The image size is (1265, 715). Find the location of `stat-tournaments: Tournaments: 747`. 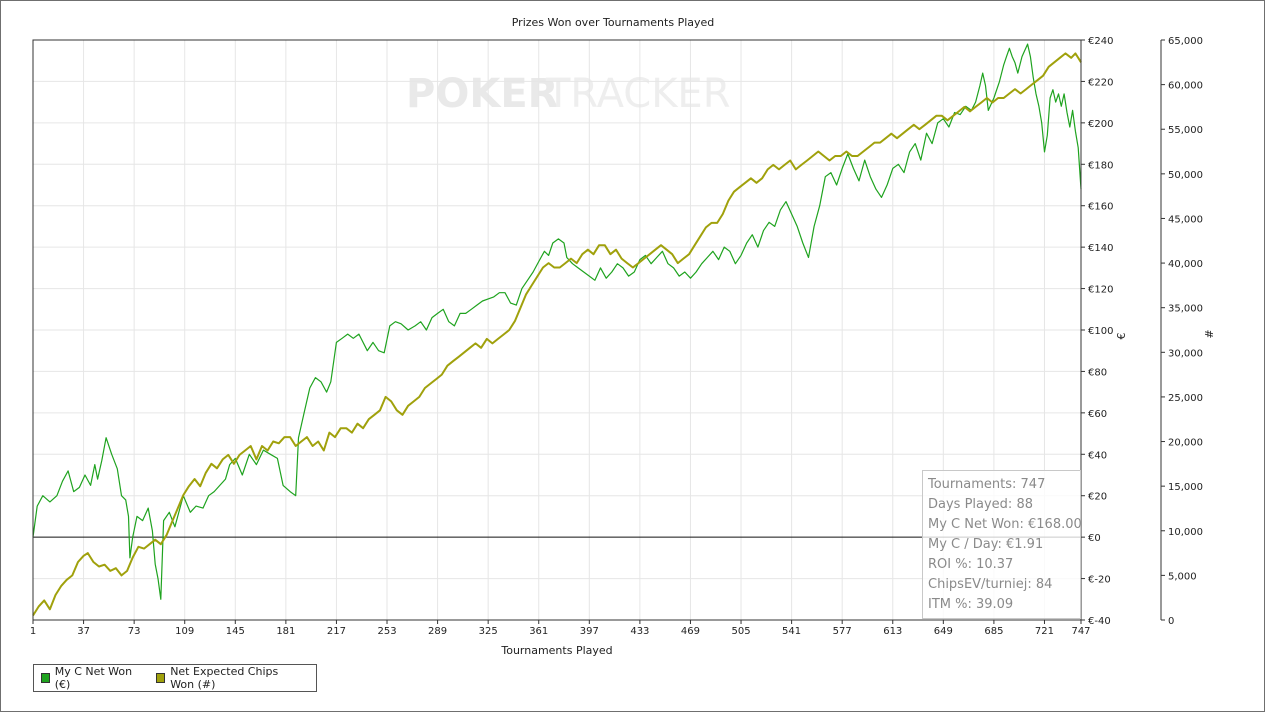

stat-tournaments: Tournaments: 747 is located at coordinates (987, 484).